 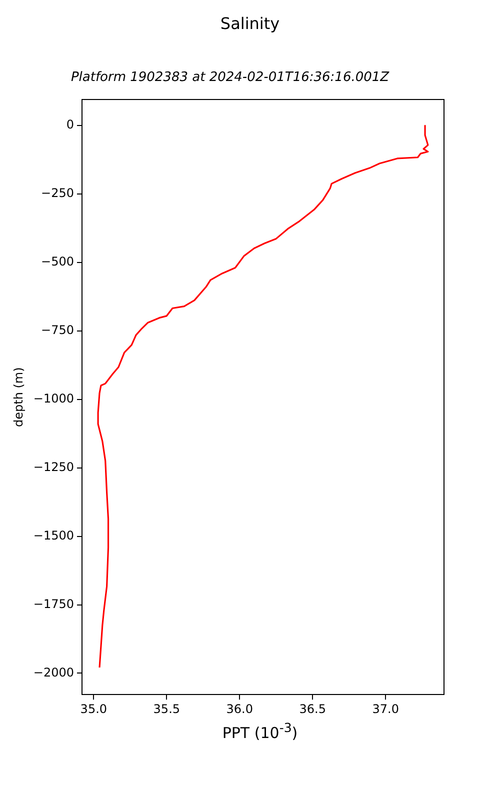 I want to click on y-axis-title: depth (m), so click(x=18, y=397).